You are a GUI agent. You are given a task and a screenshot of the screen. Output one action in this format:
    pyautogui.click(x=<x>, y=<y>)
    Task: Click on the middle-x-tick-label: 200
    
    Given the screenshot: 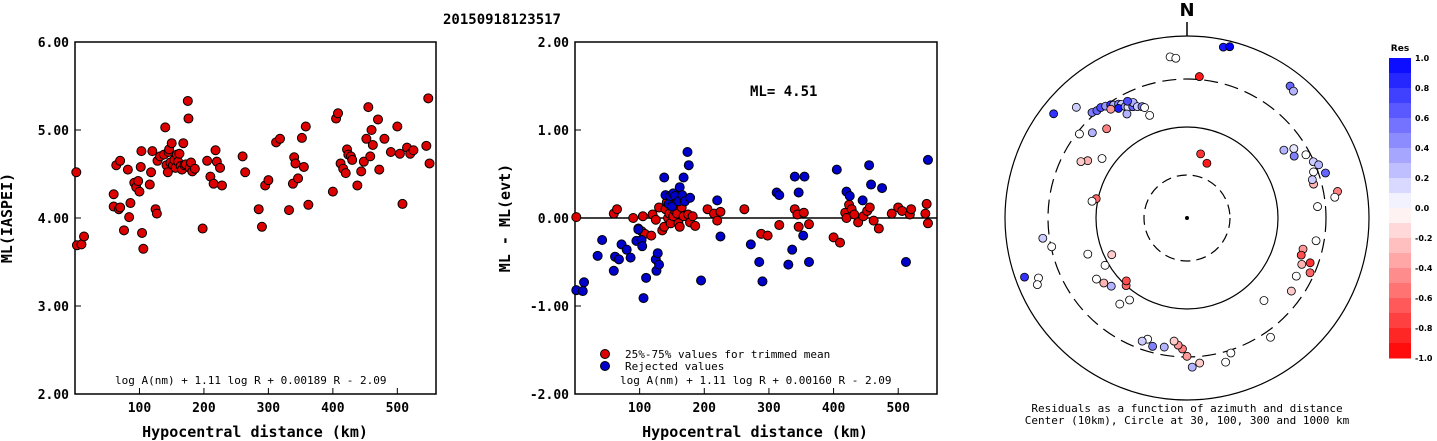 What is the action you would take?
    pyautogui.click(x=705, y=408)
    